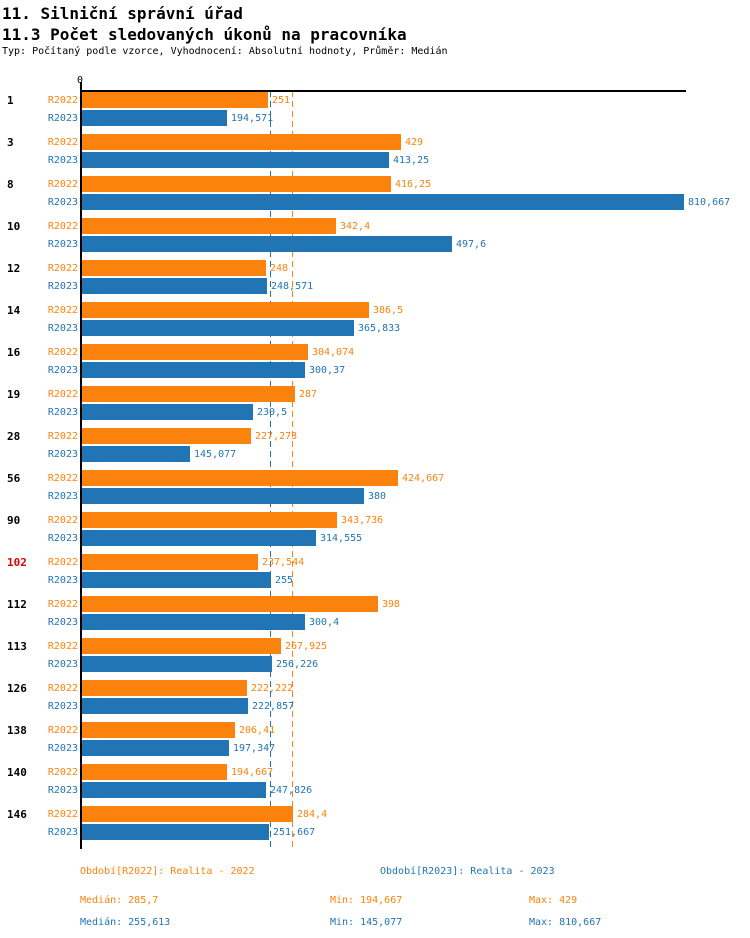  What do you see at coordinates (17, 646) in the screenshot?
I see `category-label-113: 113` at bounding box center [17, 646].